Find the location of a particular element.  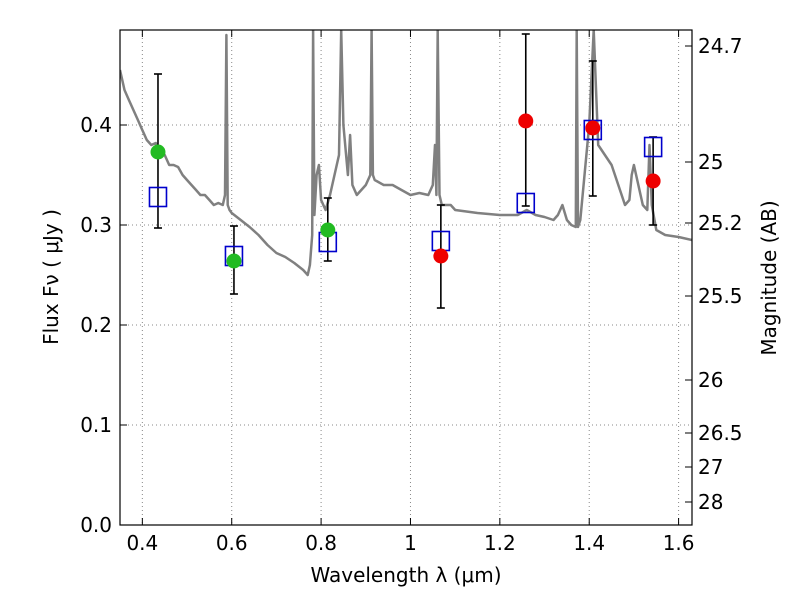

y-axis-label: Flux Fν ( μJy ) is located at coordinates (51, 277).